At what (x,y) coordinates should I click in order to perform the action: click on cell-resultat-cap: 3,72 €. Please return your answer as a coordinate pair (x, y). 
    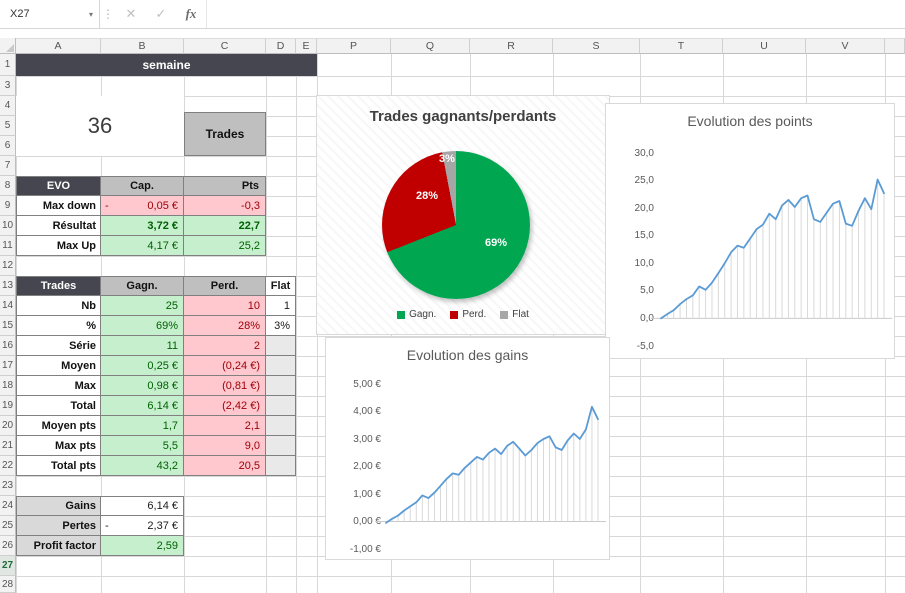
    Looking at the image, I should click on (142, 226).